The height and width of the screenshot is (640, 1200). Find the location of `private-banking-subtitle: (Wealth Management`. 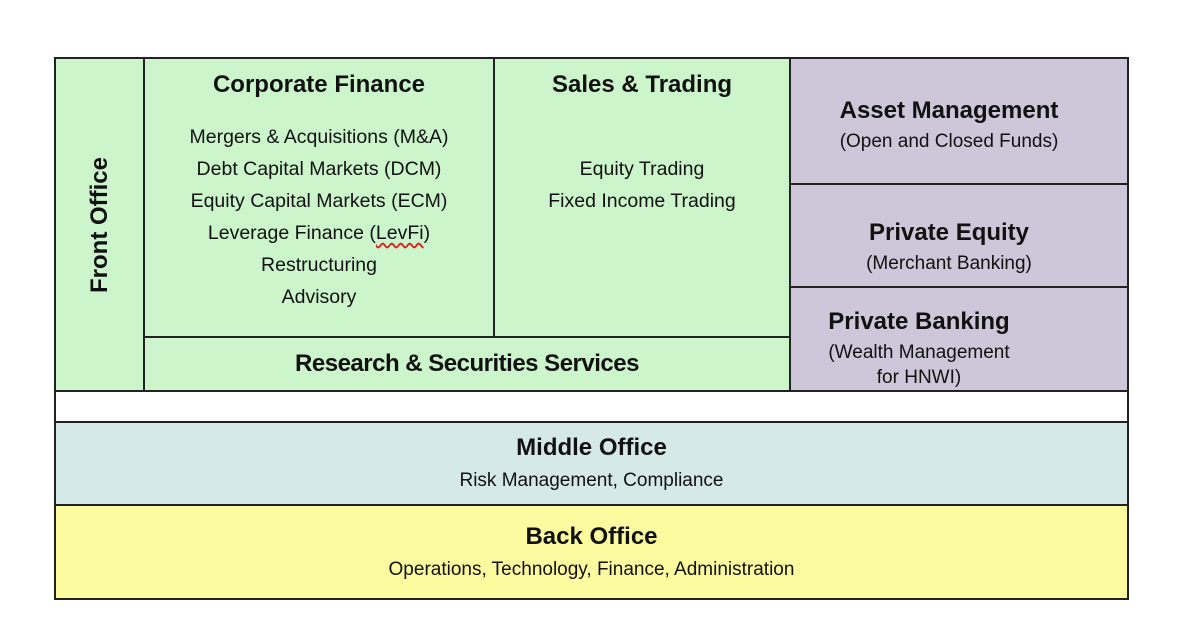

private-banking-subtitle: (Wealth Management is located at coordinates (919, 352).